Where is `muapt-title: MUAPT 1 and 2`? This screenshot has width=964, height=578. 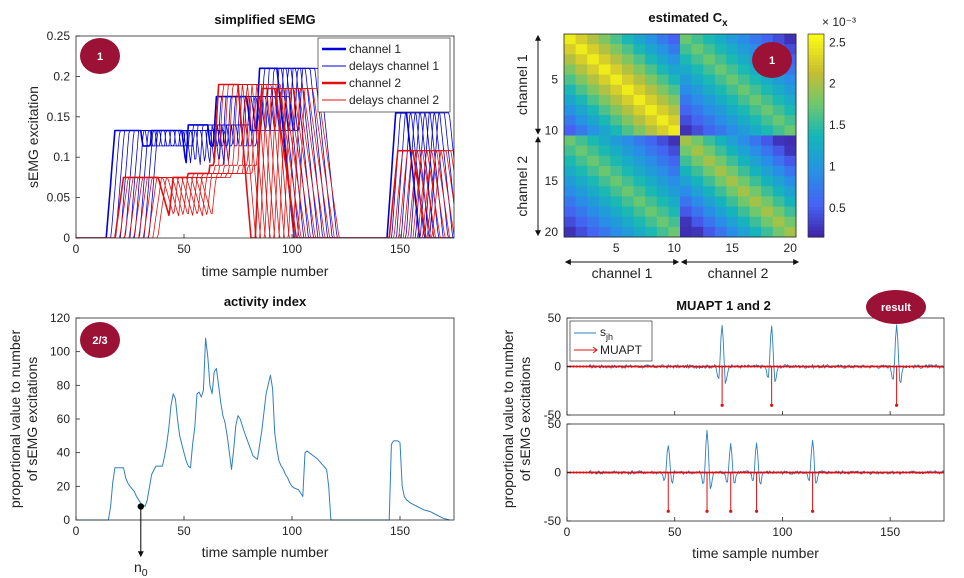
muapt-title: MUAPT 1 and 2 is located at coordinates (723, 305).